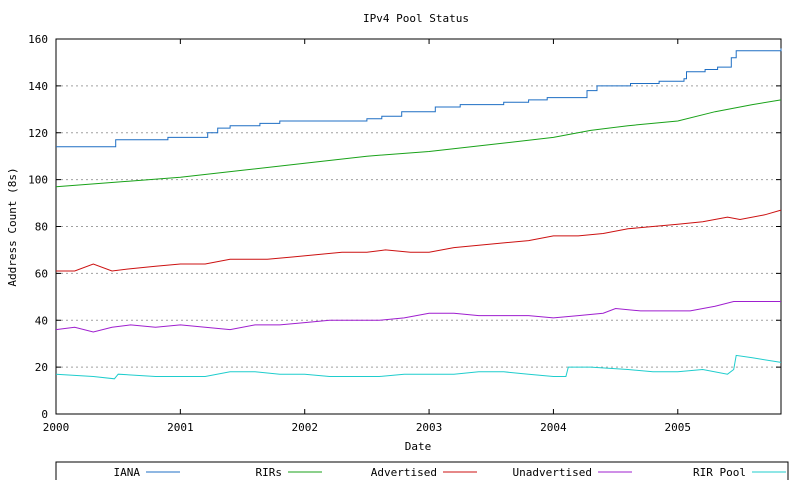  I want to click on x-tick-label: 2003, so click(429, 427).